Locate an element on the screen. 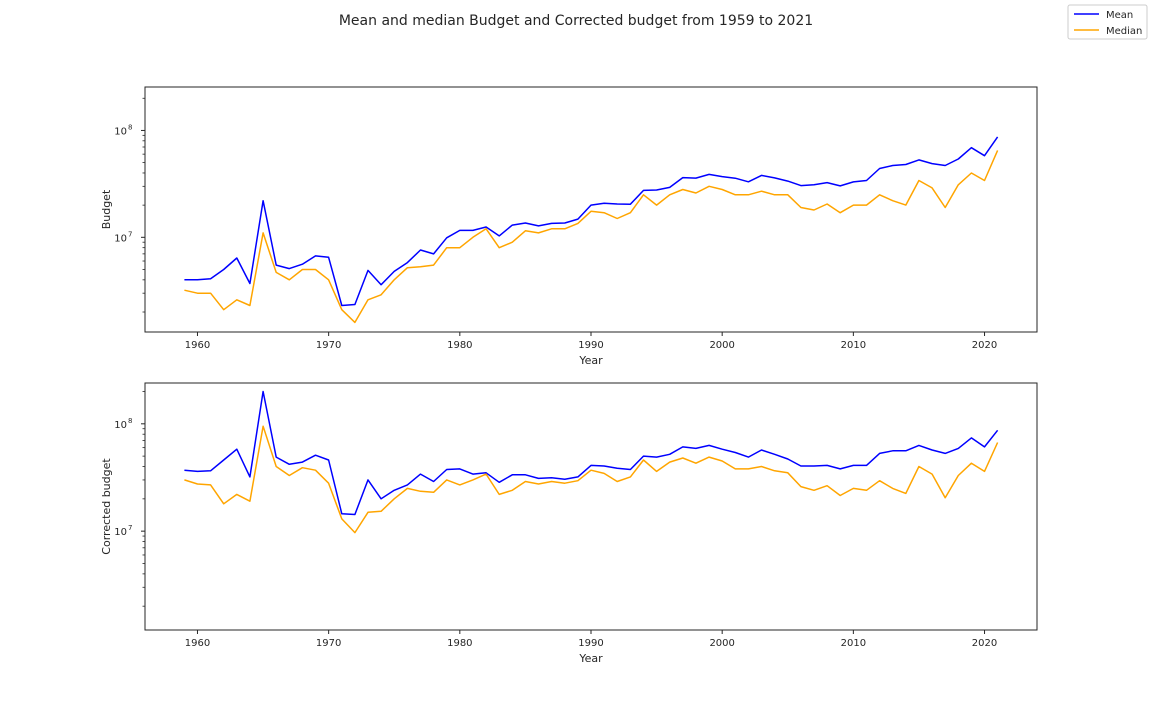 The image size is (1152, 720). series-line-mean is located at coordinates (591, 453).